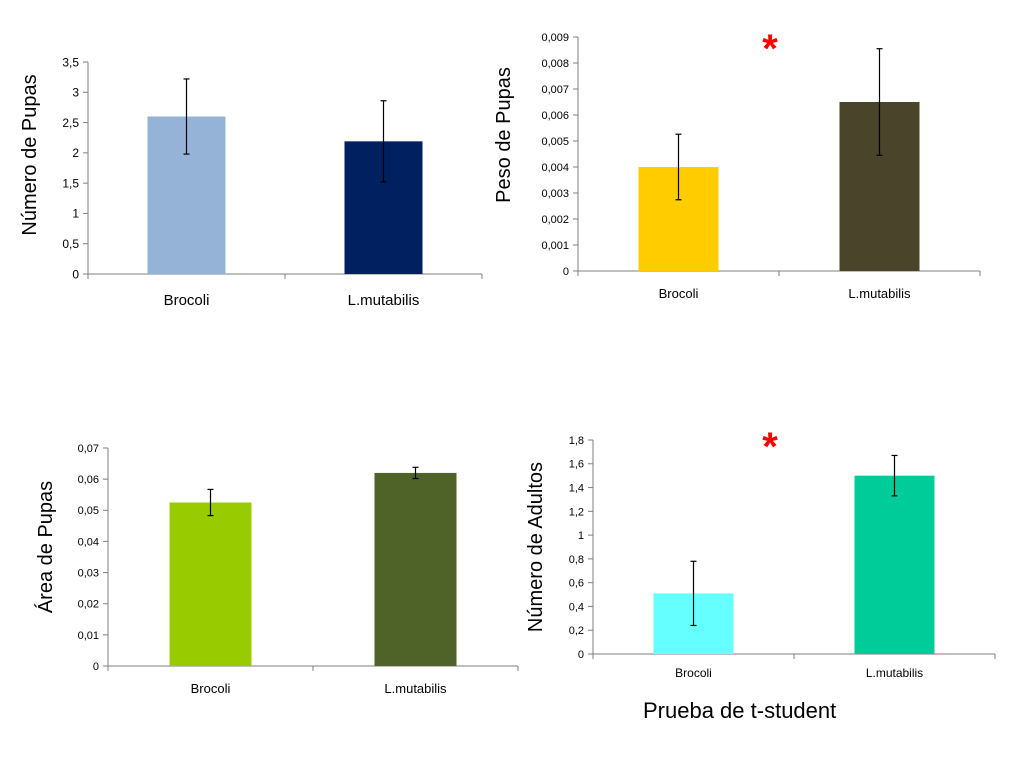 The image size is (1024, 768). I want to click on y-tick-label: 0,06, so click(88, 480).